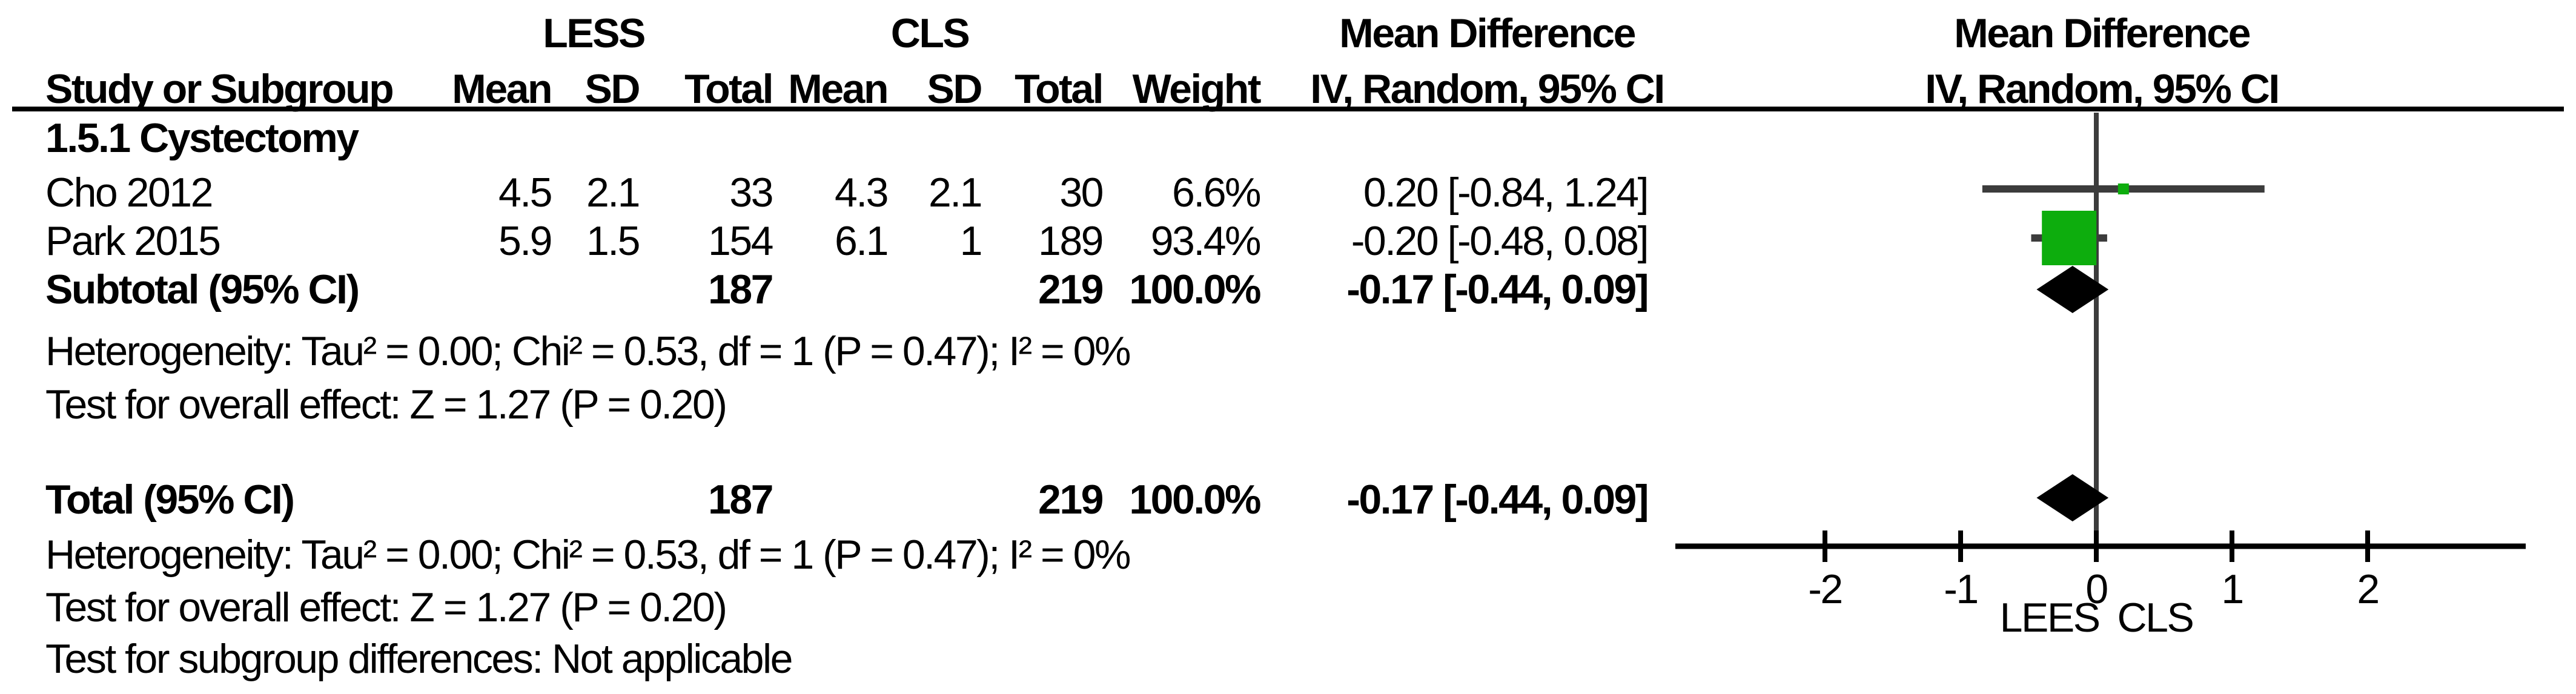 This screenshot has width=2576, height=694. What do you see at coordinates (930, 33) in the screenshot?
I see `header-group-cls: CLS` at bounding box center [930, 33].